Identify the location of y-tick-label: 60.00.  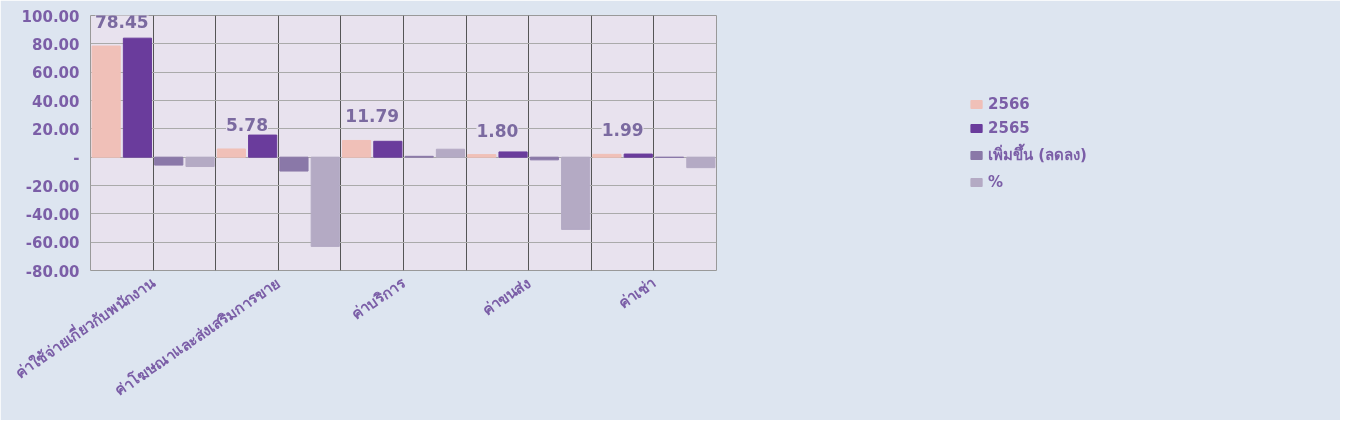
(56, 73).